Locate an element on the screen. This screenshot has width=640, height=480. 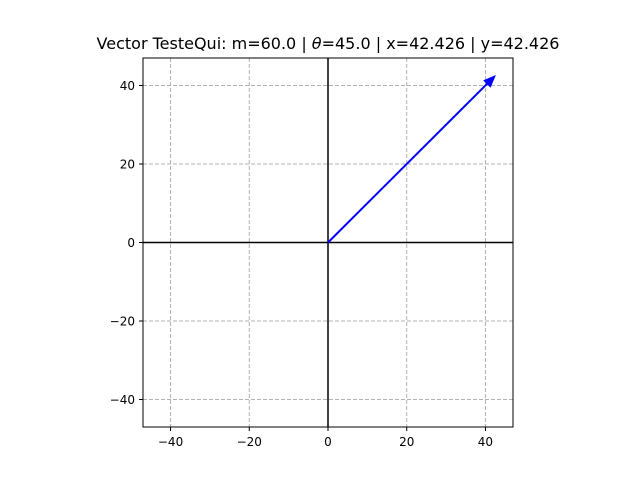
title-theta-symbol: θ is located at coordinates (317, 43).